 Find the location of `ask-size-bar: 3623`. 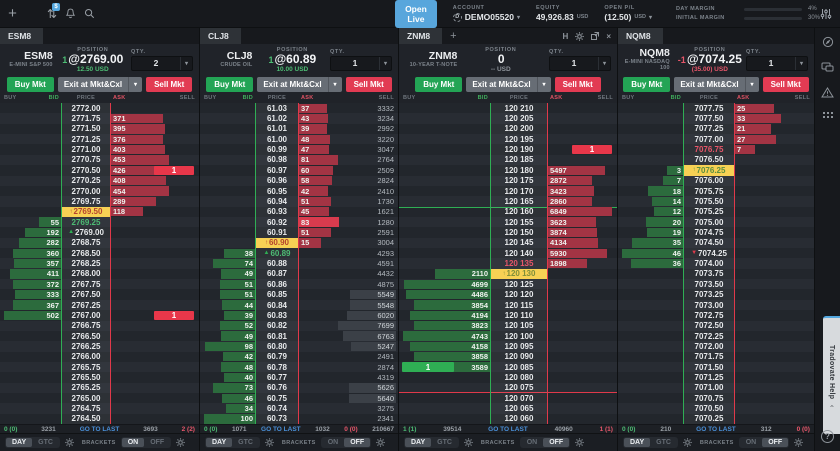

ask-size-bar: 3623 is located at coordinates (572, 222).